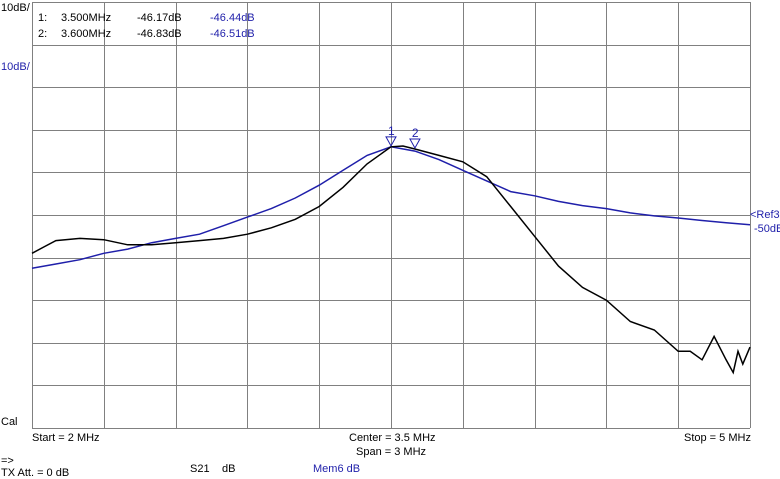 The image size is (780, 479). I want to click on marker-1-index: 1:, so click(43, 18).